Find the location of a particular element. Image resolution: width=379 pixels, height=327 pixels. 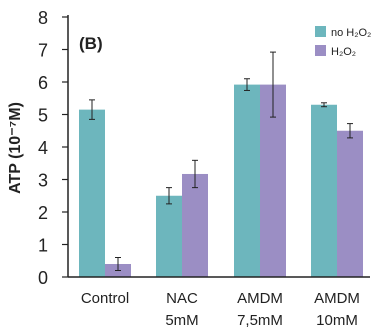

x-tick-labels: Control NAC 5mM AMDM 7,5mM AMDM 10mM is located at coordinates (220, 308).